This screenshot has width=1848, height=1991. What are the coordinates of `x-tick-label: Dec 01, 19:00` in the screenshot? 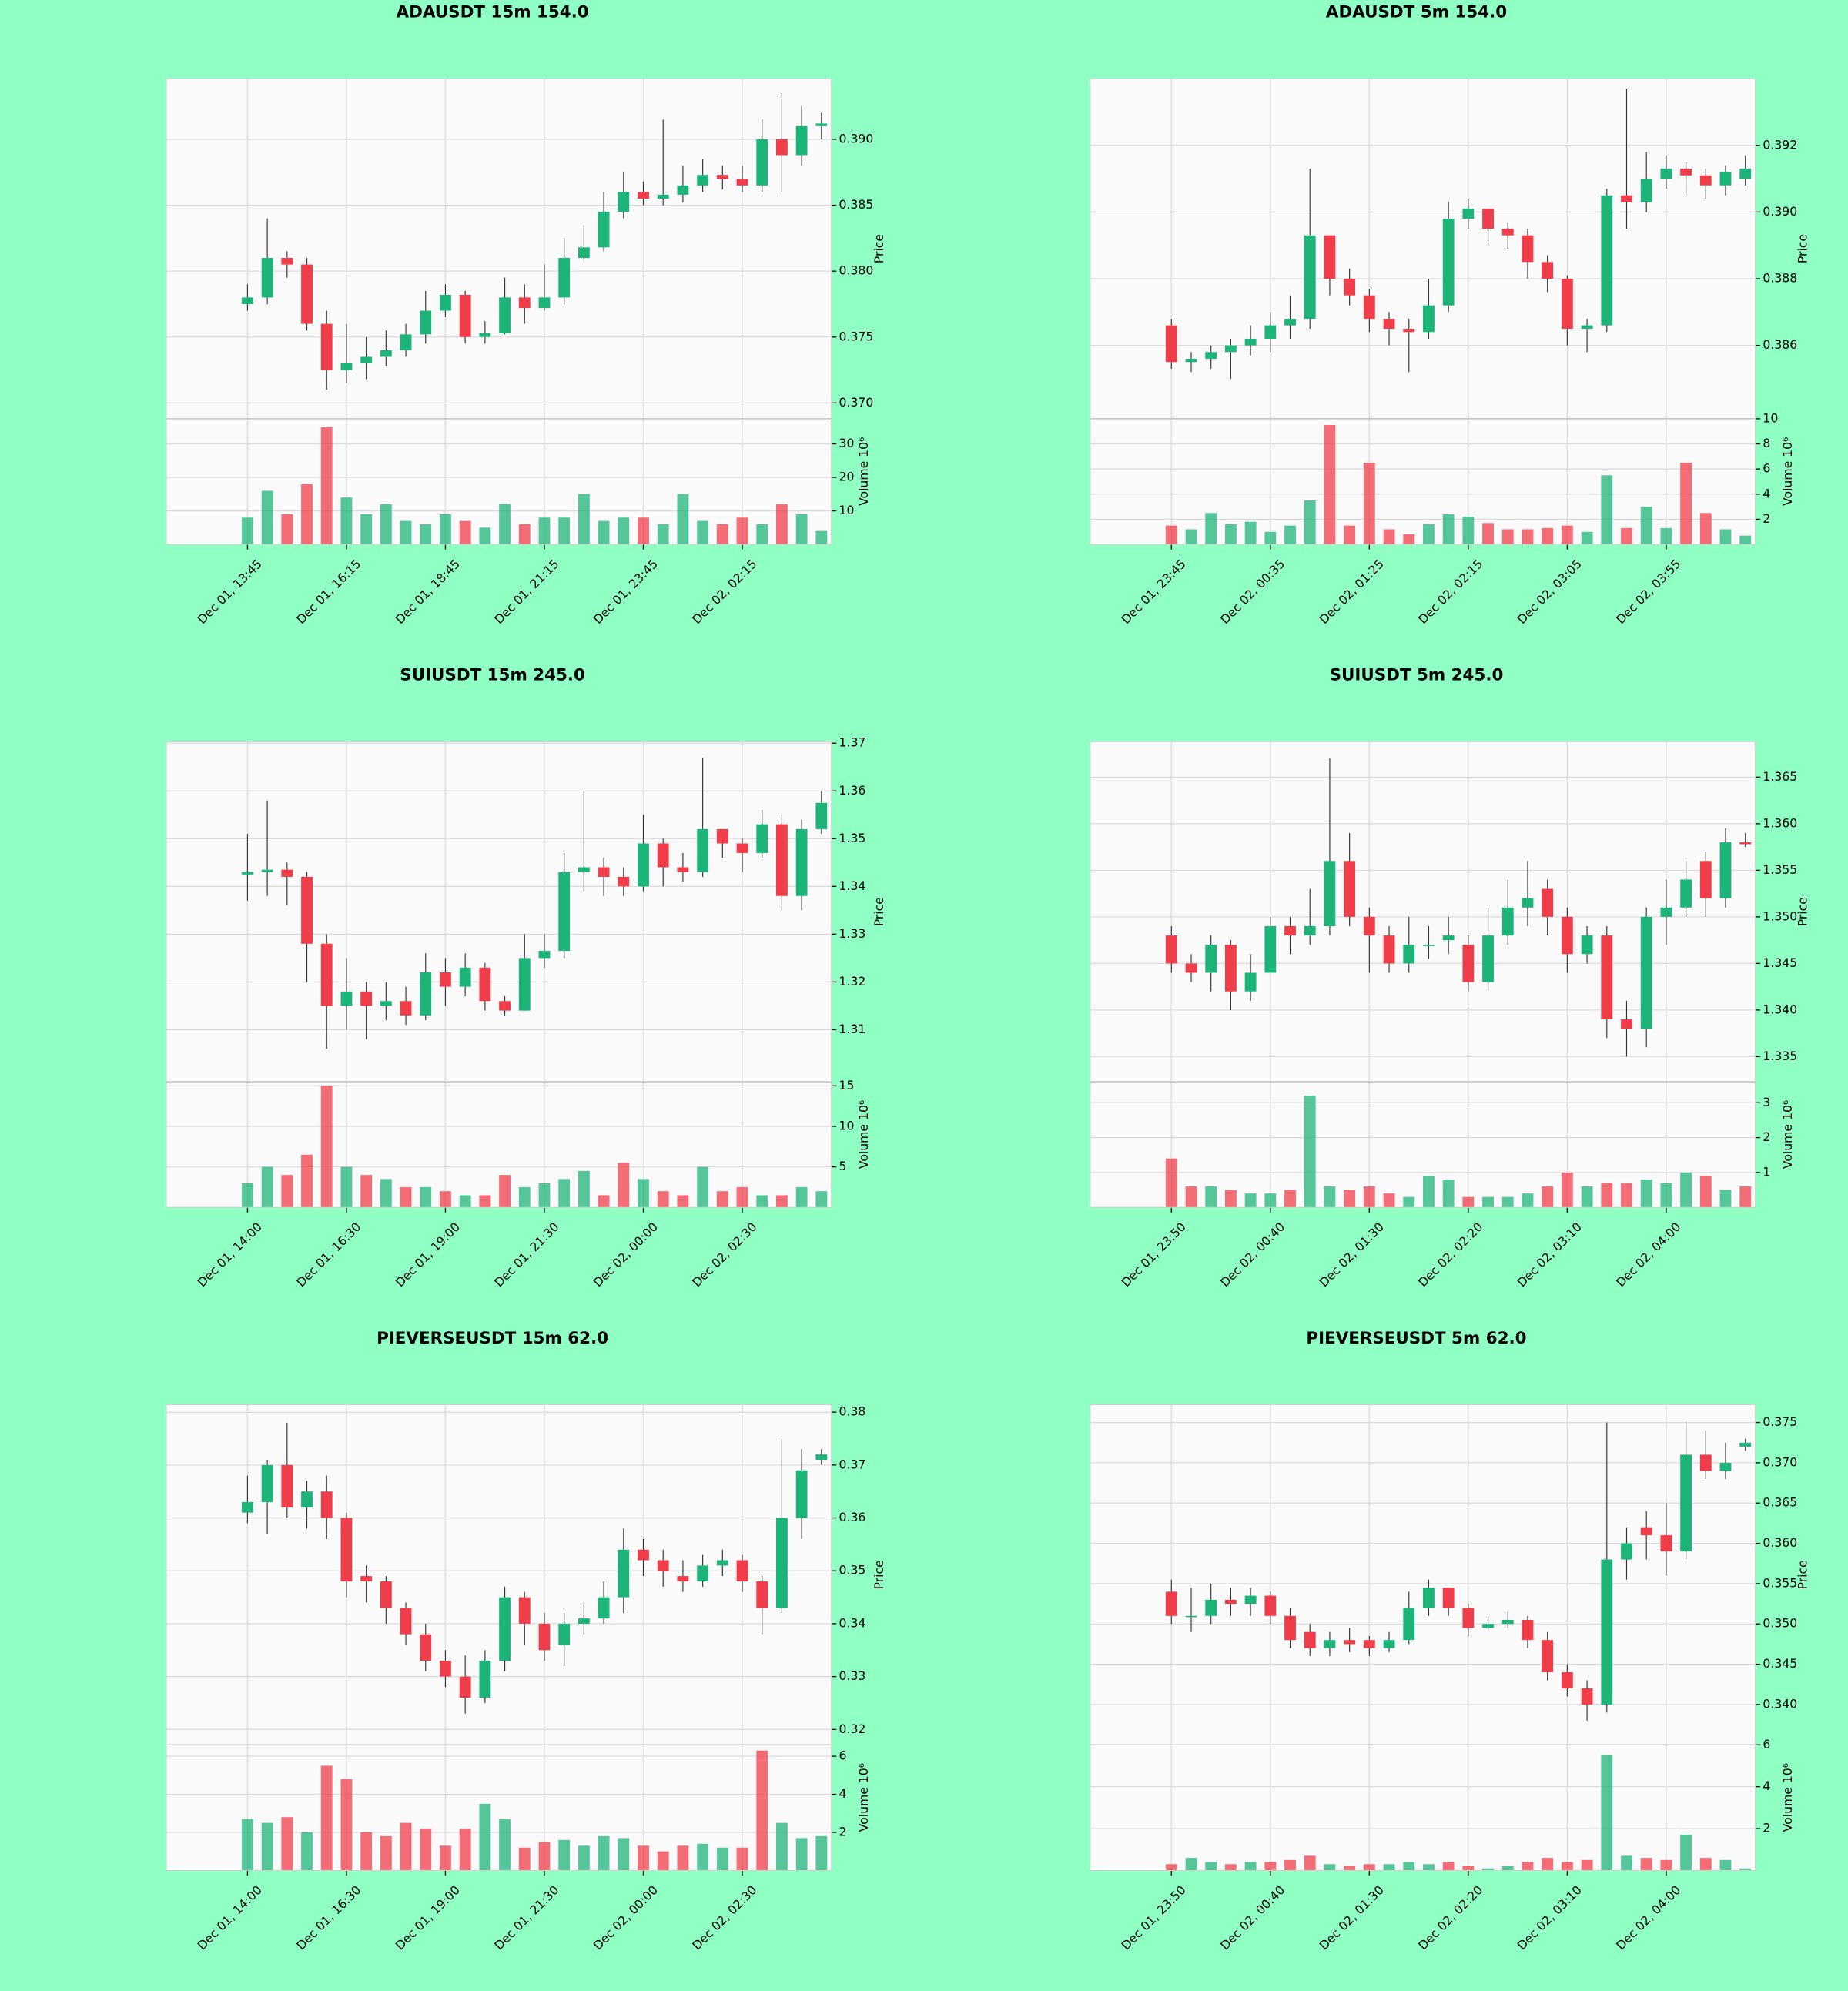 It's located at (428, 1255).